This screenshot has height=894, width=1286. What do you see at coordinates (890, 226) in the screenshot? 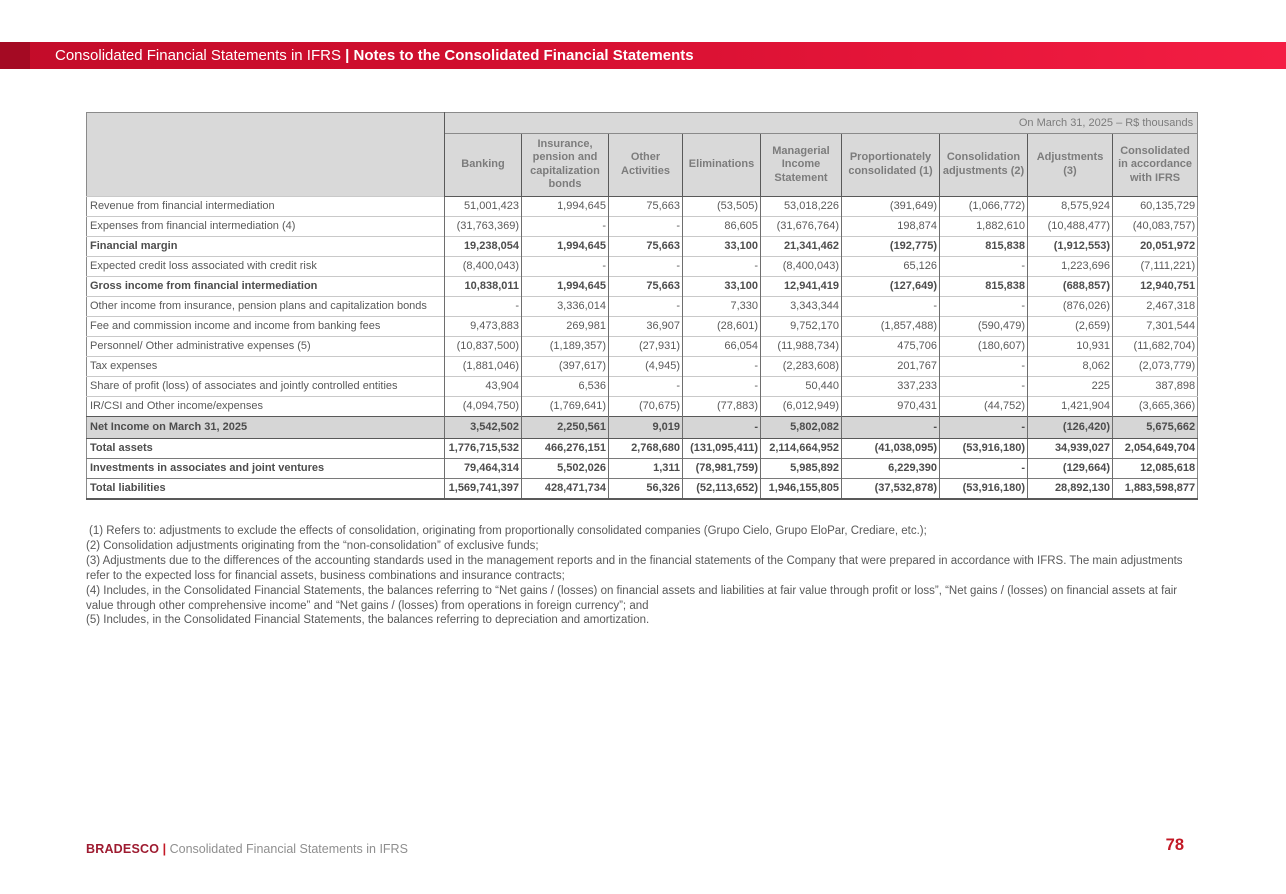
I see `cell-value: 198,874` at bounding box center [890, 226].